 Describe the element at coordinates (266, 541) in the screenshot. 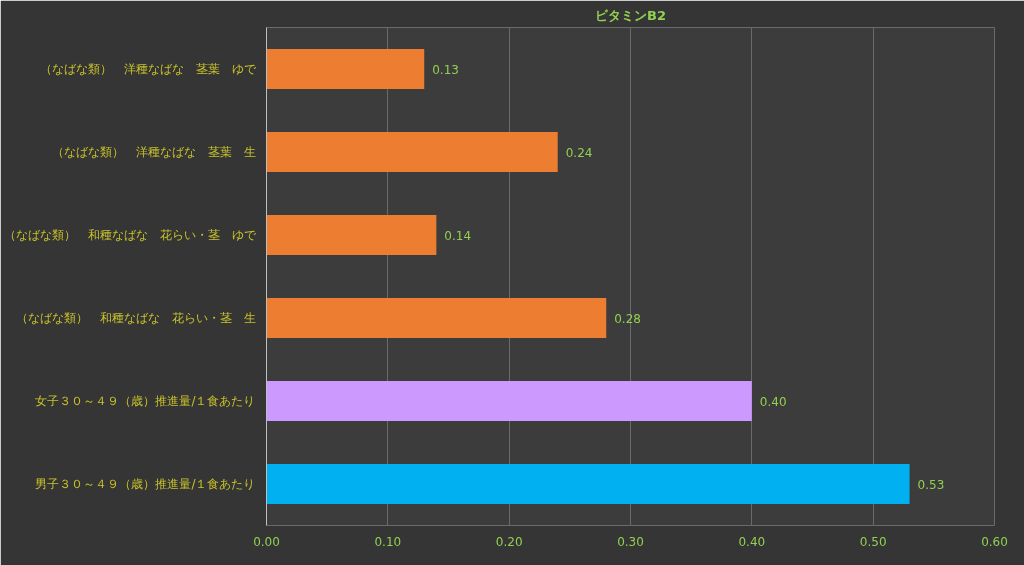

I see `x-tick-label: 0.00` at that location.